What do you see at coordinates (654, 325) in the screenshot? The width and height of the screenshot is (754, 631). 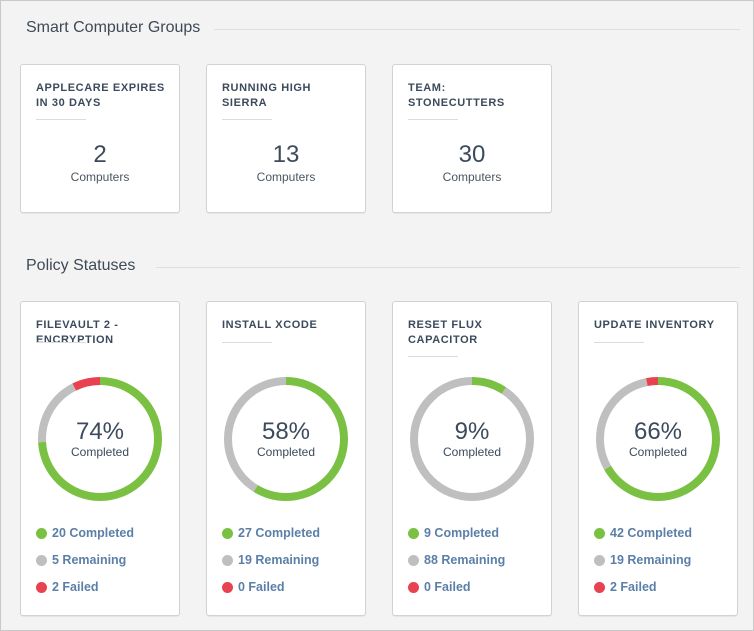 I see `policy-title: UPDATE INVENTORY` at bounding box center [654, 325].